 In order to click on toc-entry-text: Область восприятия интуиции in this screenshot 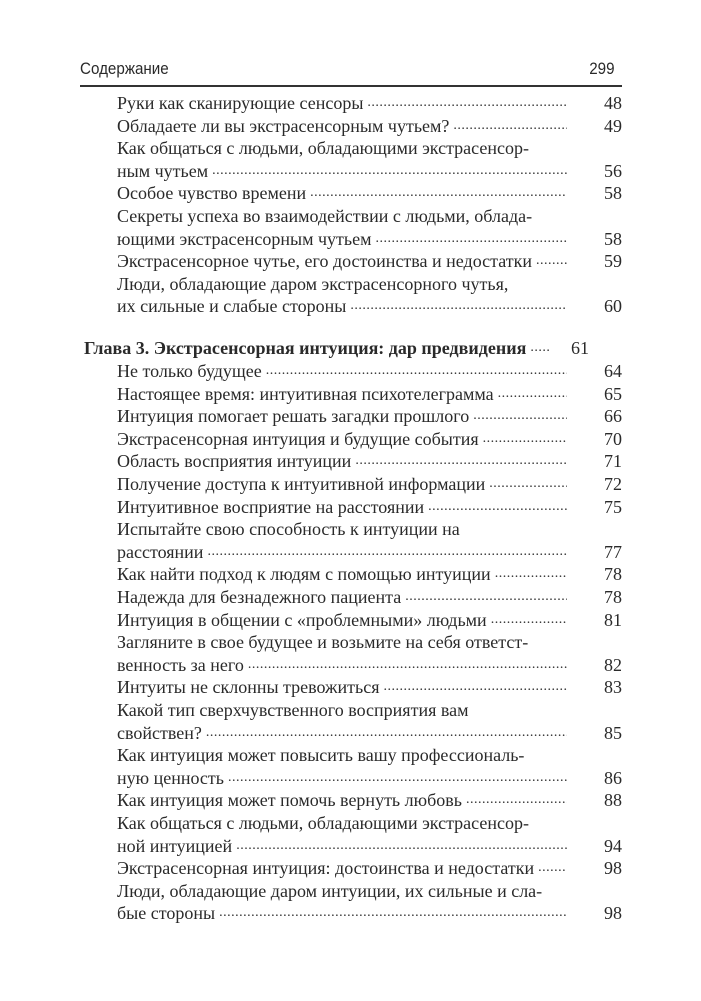, I will do `click(234, 461)`.